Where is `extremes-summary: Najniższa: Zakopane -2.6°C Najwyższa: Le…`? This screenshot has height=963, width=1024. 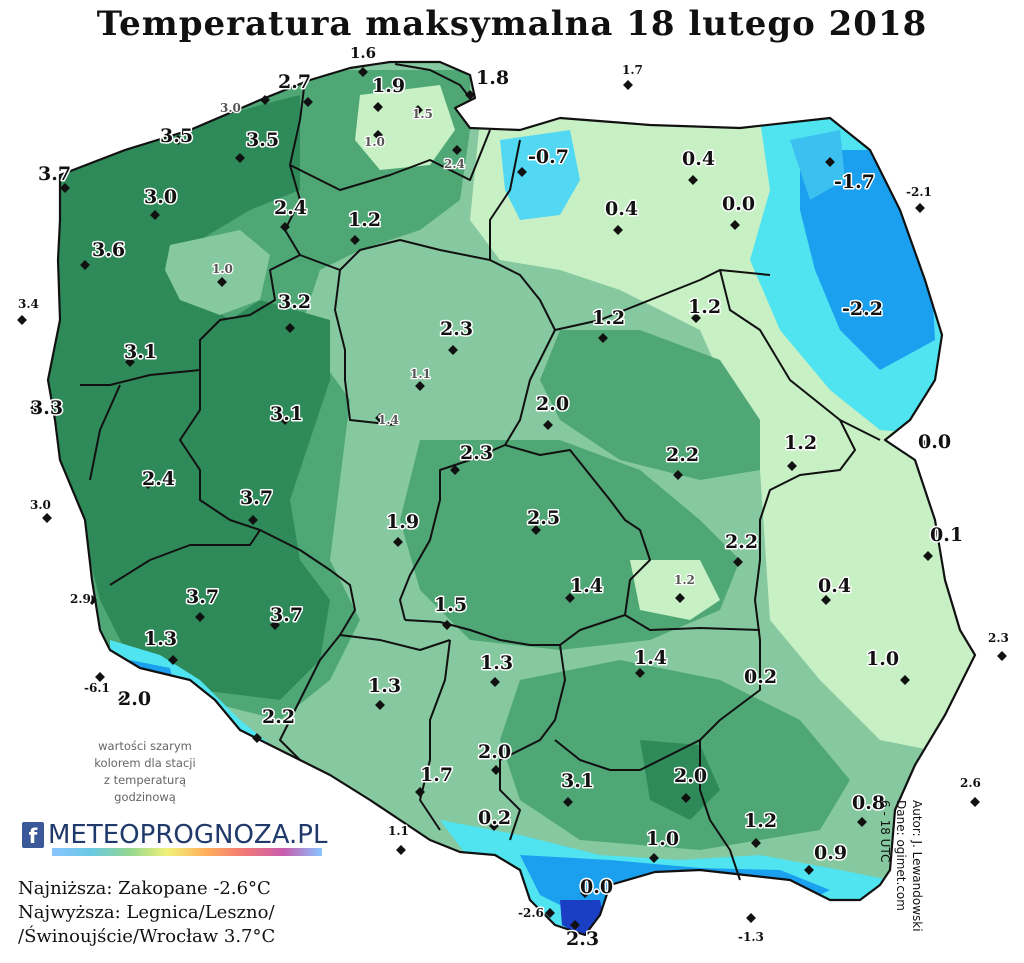
extremes-summary: Najniższa: Zakopane -2.6°C Najwyższa: Le… is located at coordinates (146, 913).